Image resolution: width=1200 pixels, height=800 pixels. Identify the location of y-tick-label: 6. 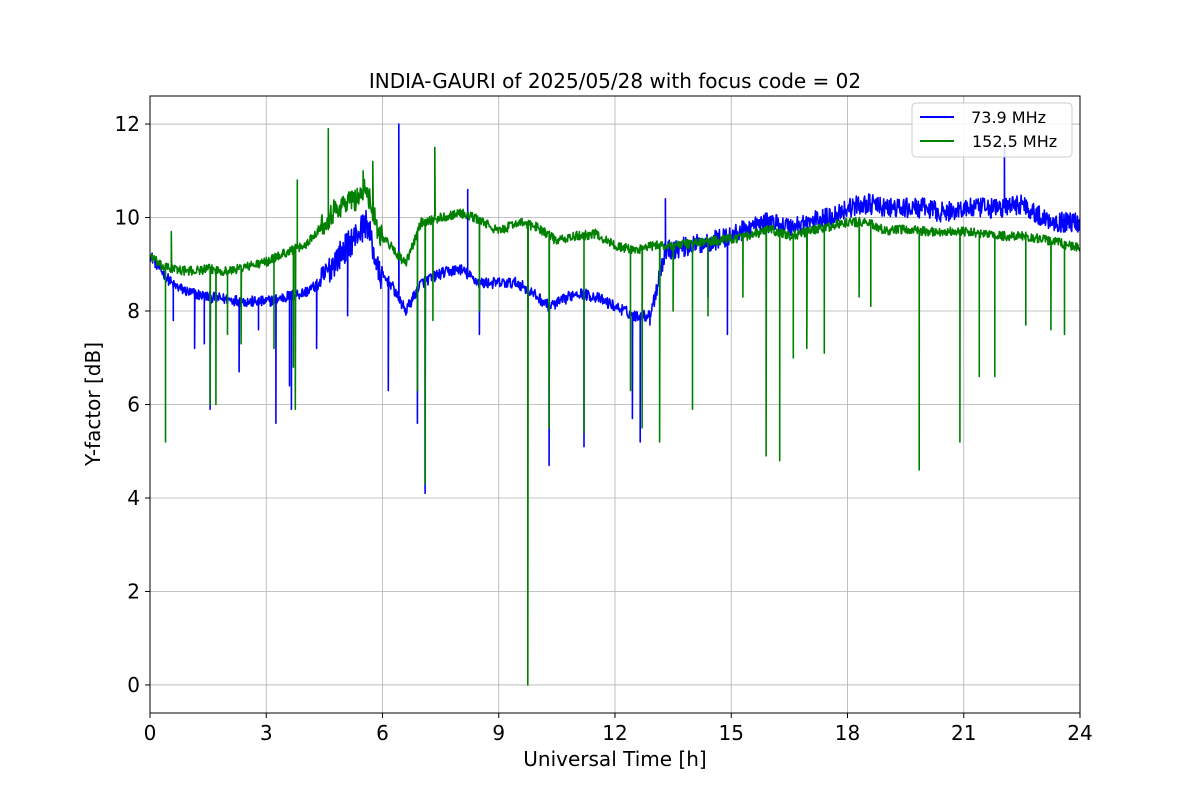
(133, 405).